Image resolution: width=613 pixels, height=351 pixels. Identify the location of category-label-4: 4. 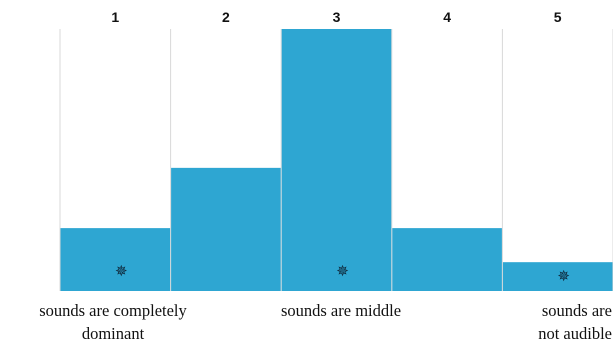
(447, 17).